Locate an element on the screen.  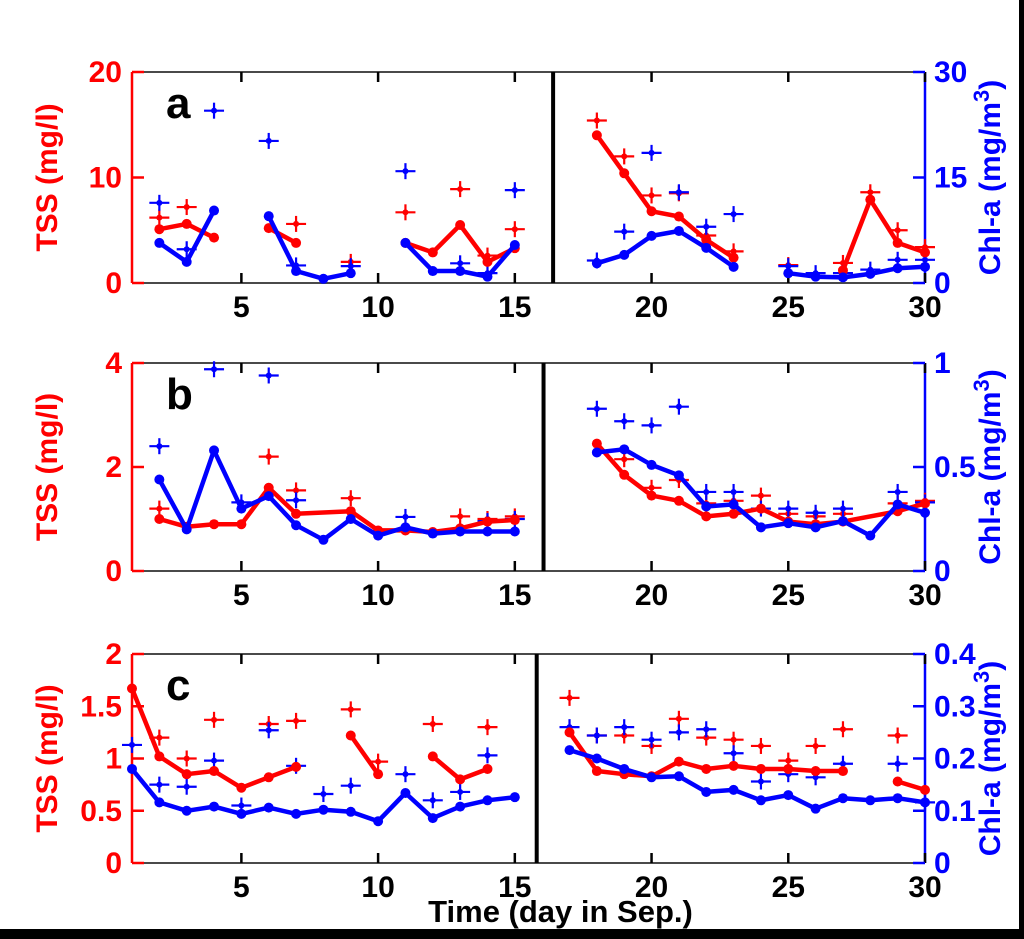
right-tick-label: 0.2 is located at coordinates (955, 759).